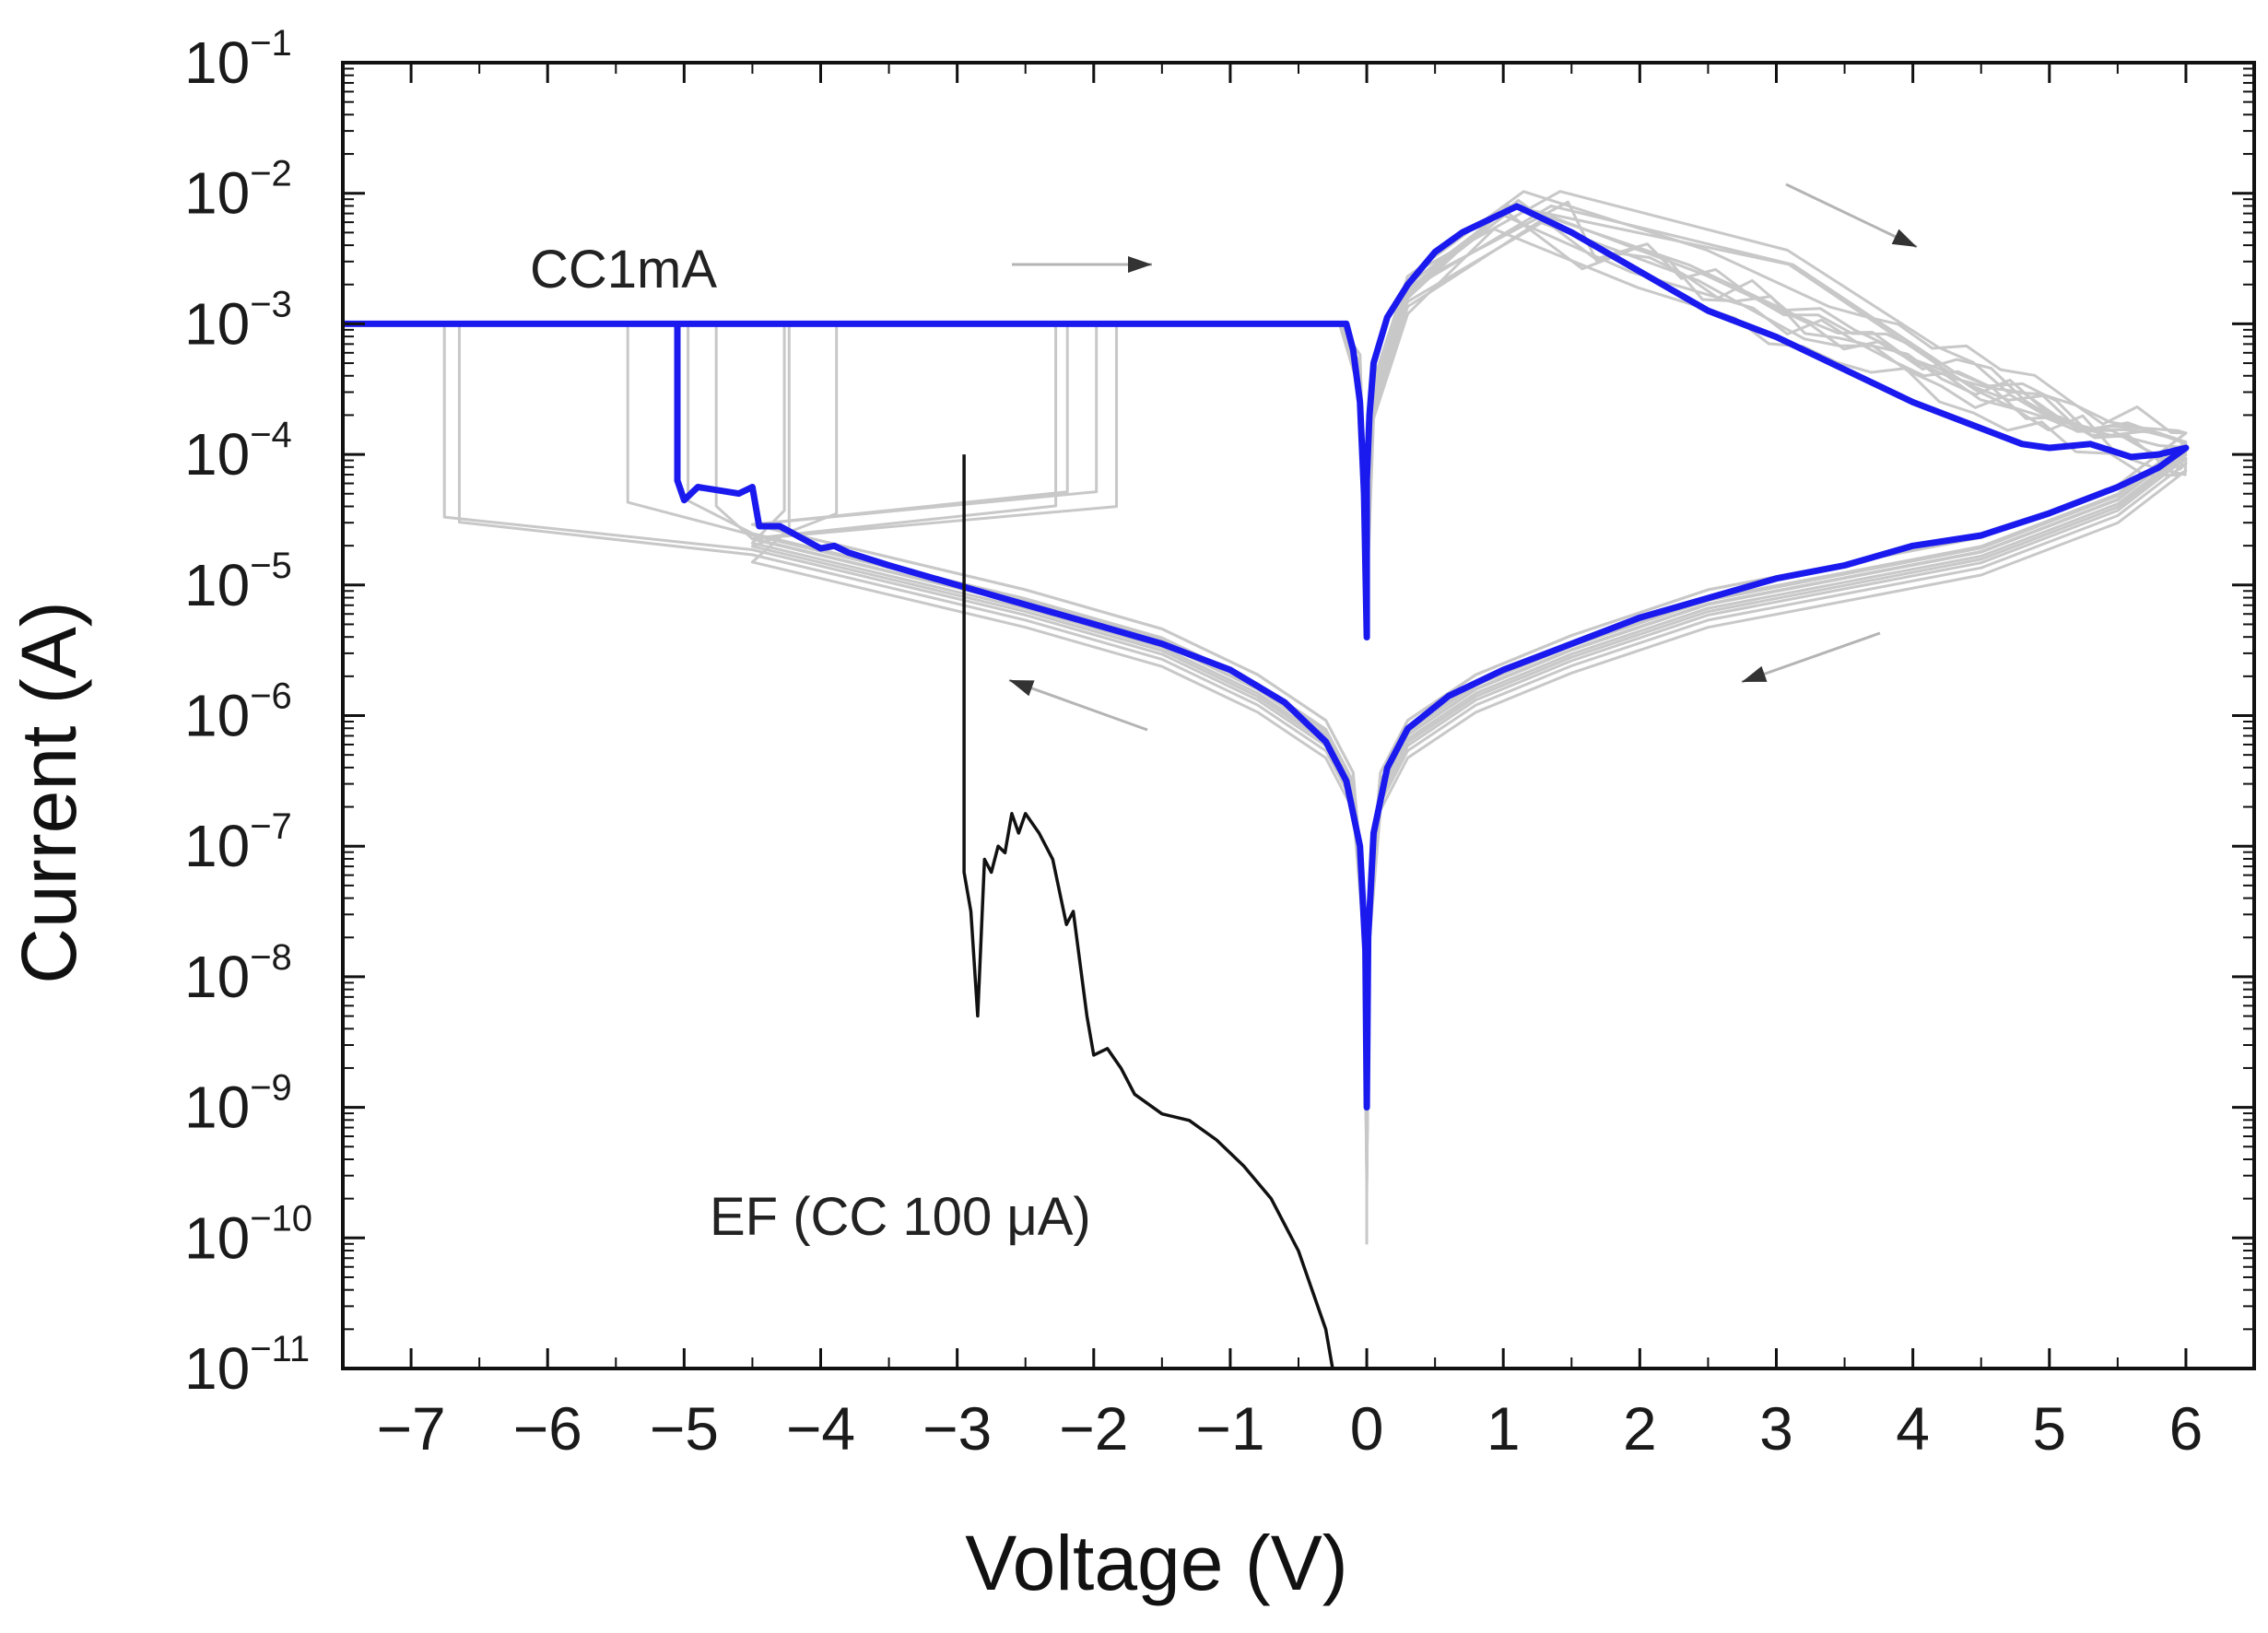  What do you see at coordinates (820, 1428) in the screenshot?
I see `x-tick-label: −4` at bounding box center [820, 1428].